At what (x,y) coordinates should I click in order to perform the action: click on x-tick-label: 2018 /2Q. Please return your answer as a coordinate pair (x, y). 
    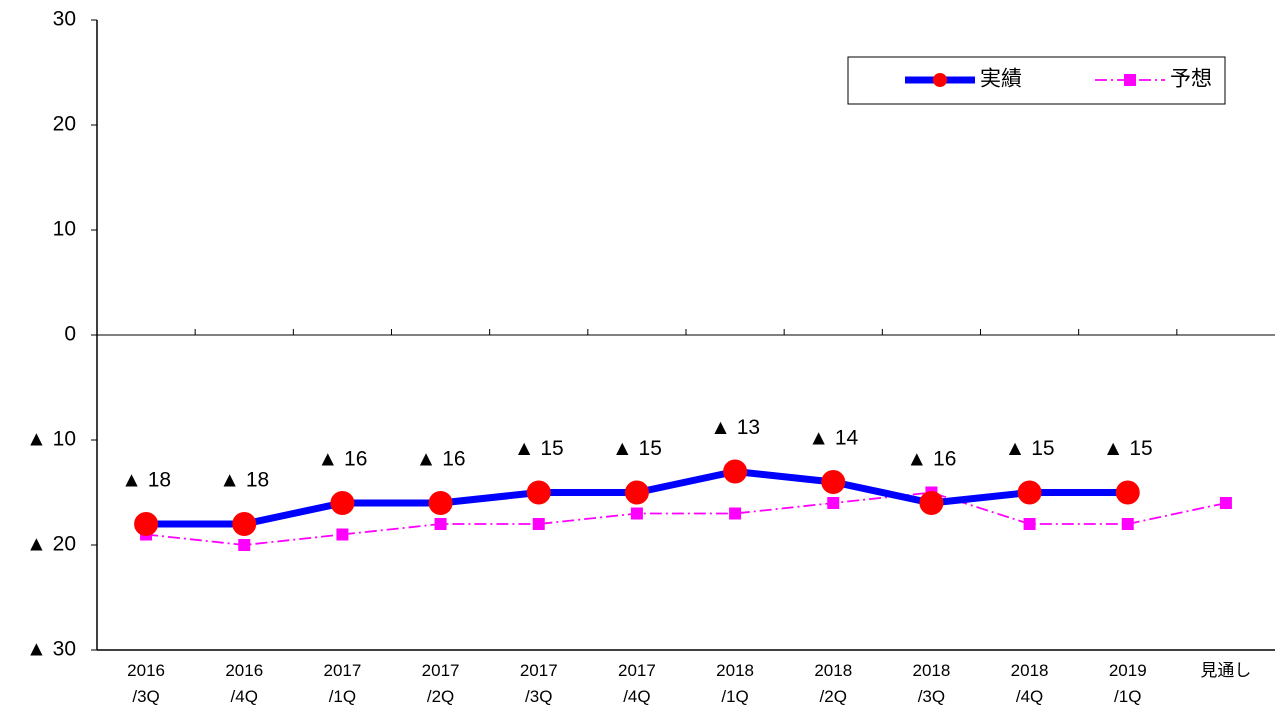
    Looking at the image, I should click on (833, 683).